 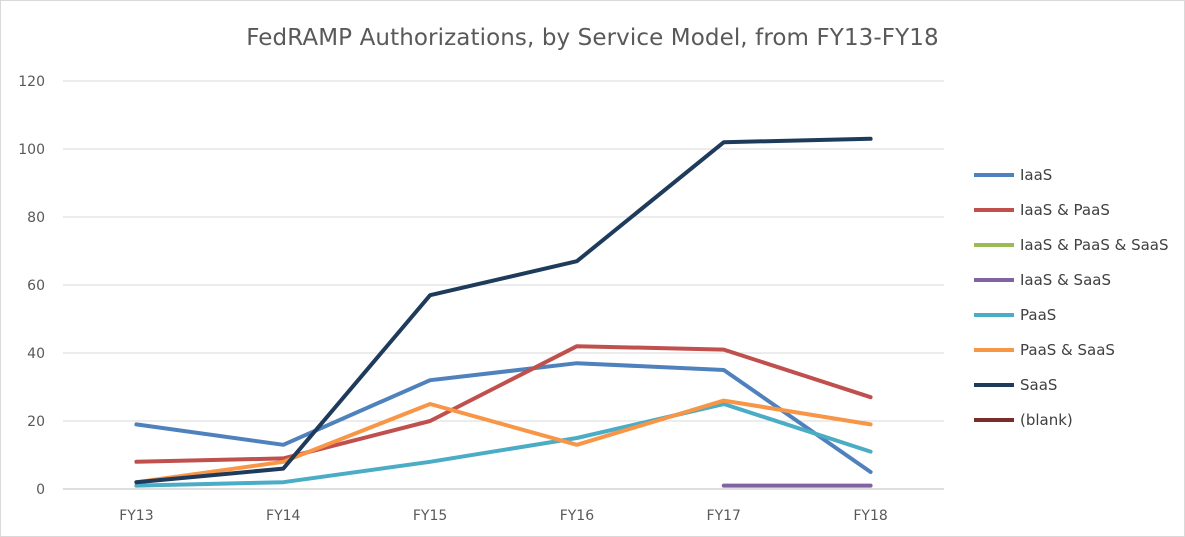 I want to click on x-tick-label: FY17, so click(x=724, y=516).